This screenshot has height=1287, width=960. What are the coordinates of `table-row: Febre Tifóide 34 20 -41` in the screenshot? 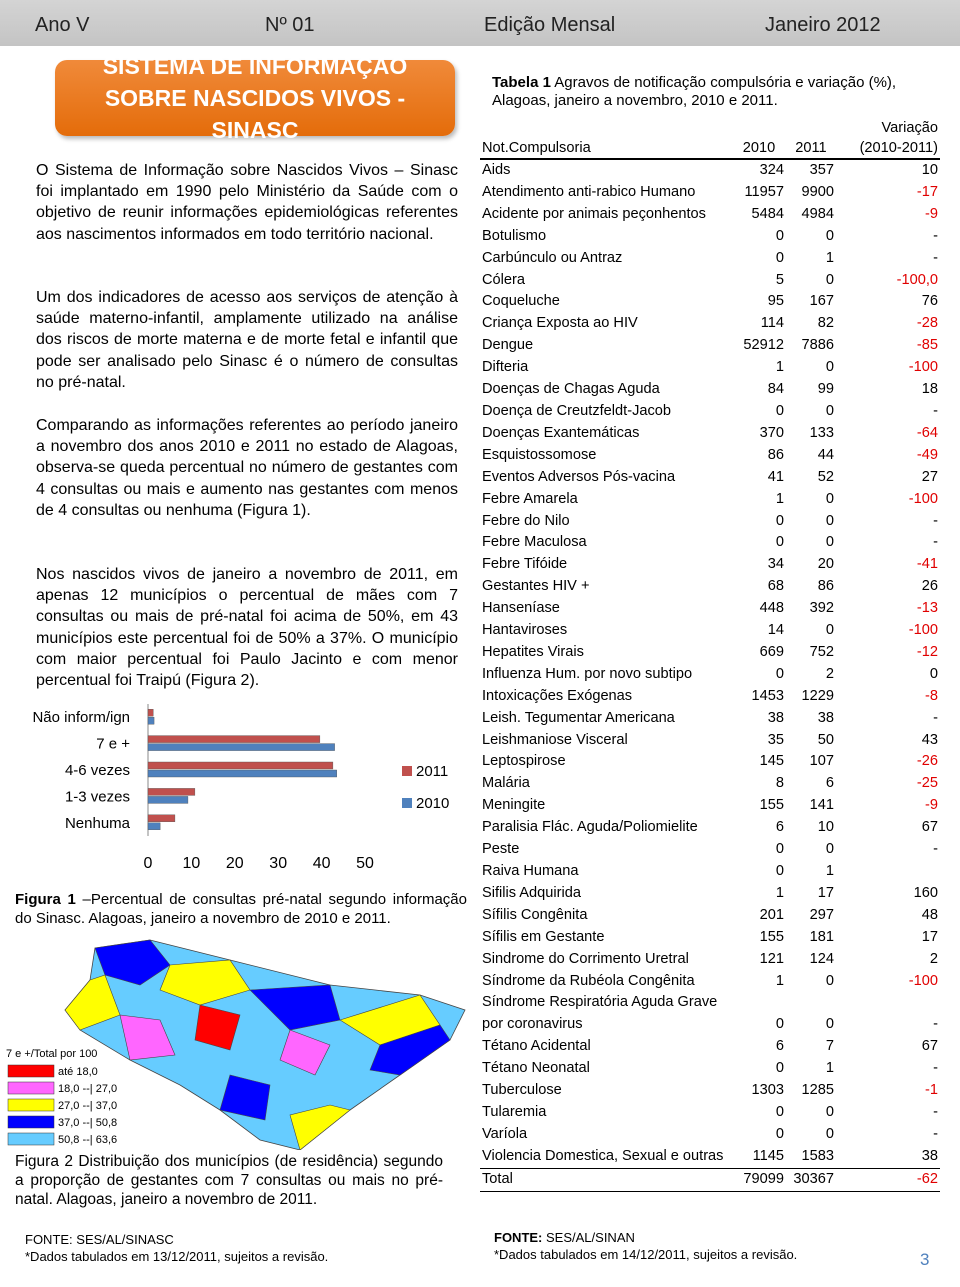 It's located at (710, 565).